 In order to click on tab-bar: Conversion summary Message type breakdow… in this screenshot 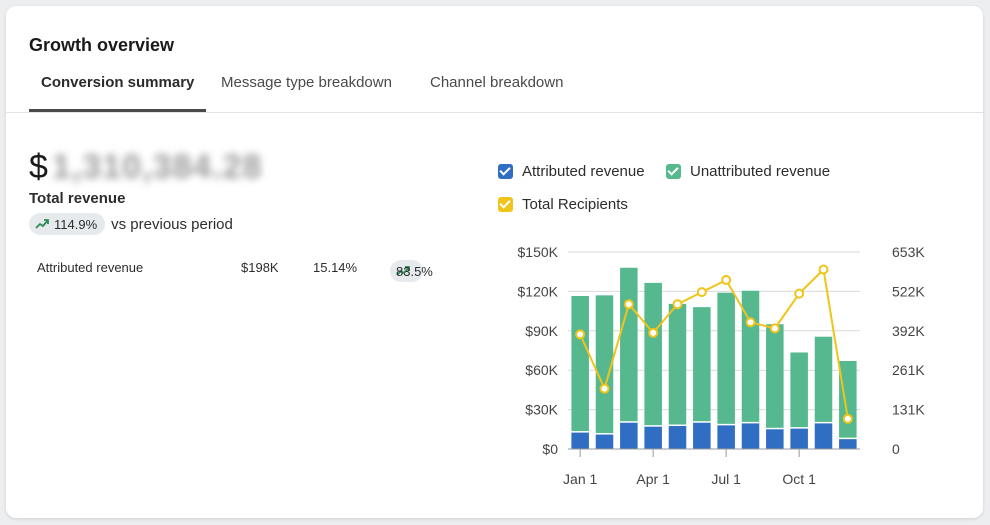, I will do `click(494, 91)`.